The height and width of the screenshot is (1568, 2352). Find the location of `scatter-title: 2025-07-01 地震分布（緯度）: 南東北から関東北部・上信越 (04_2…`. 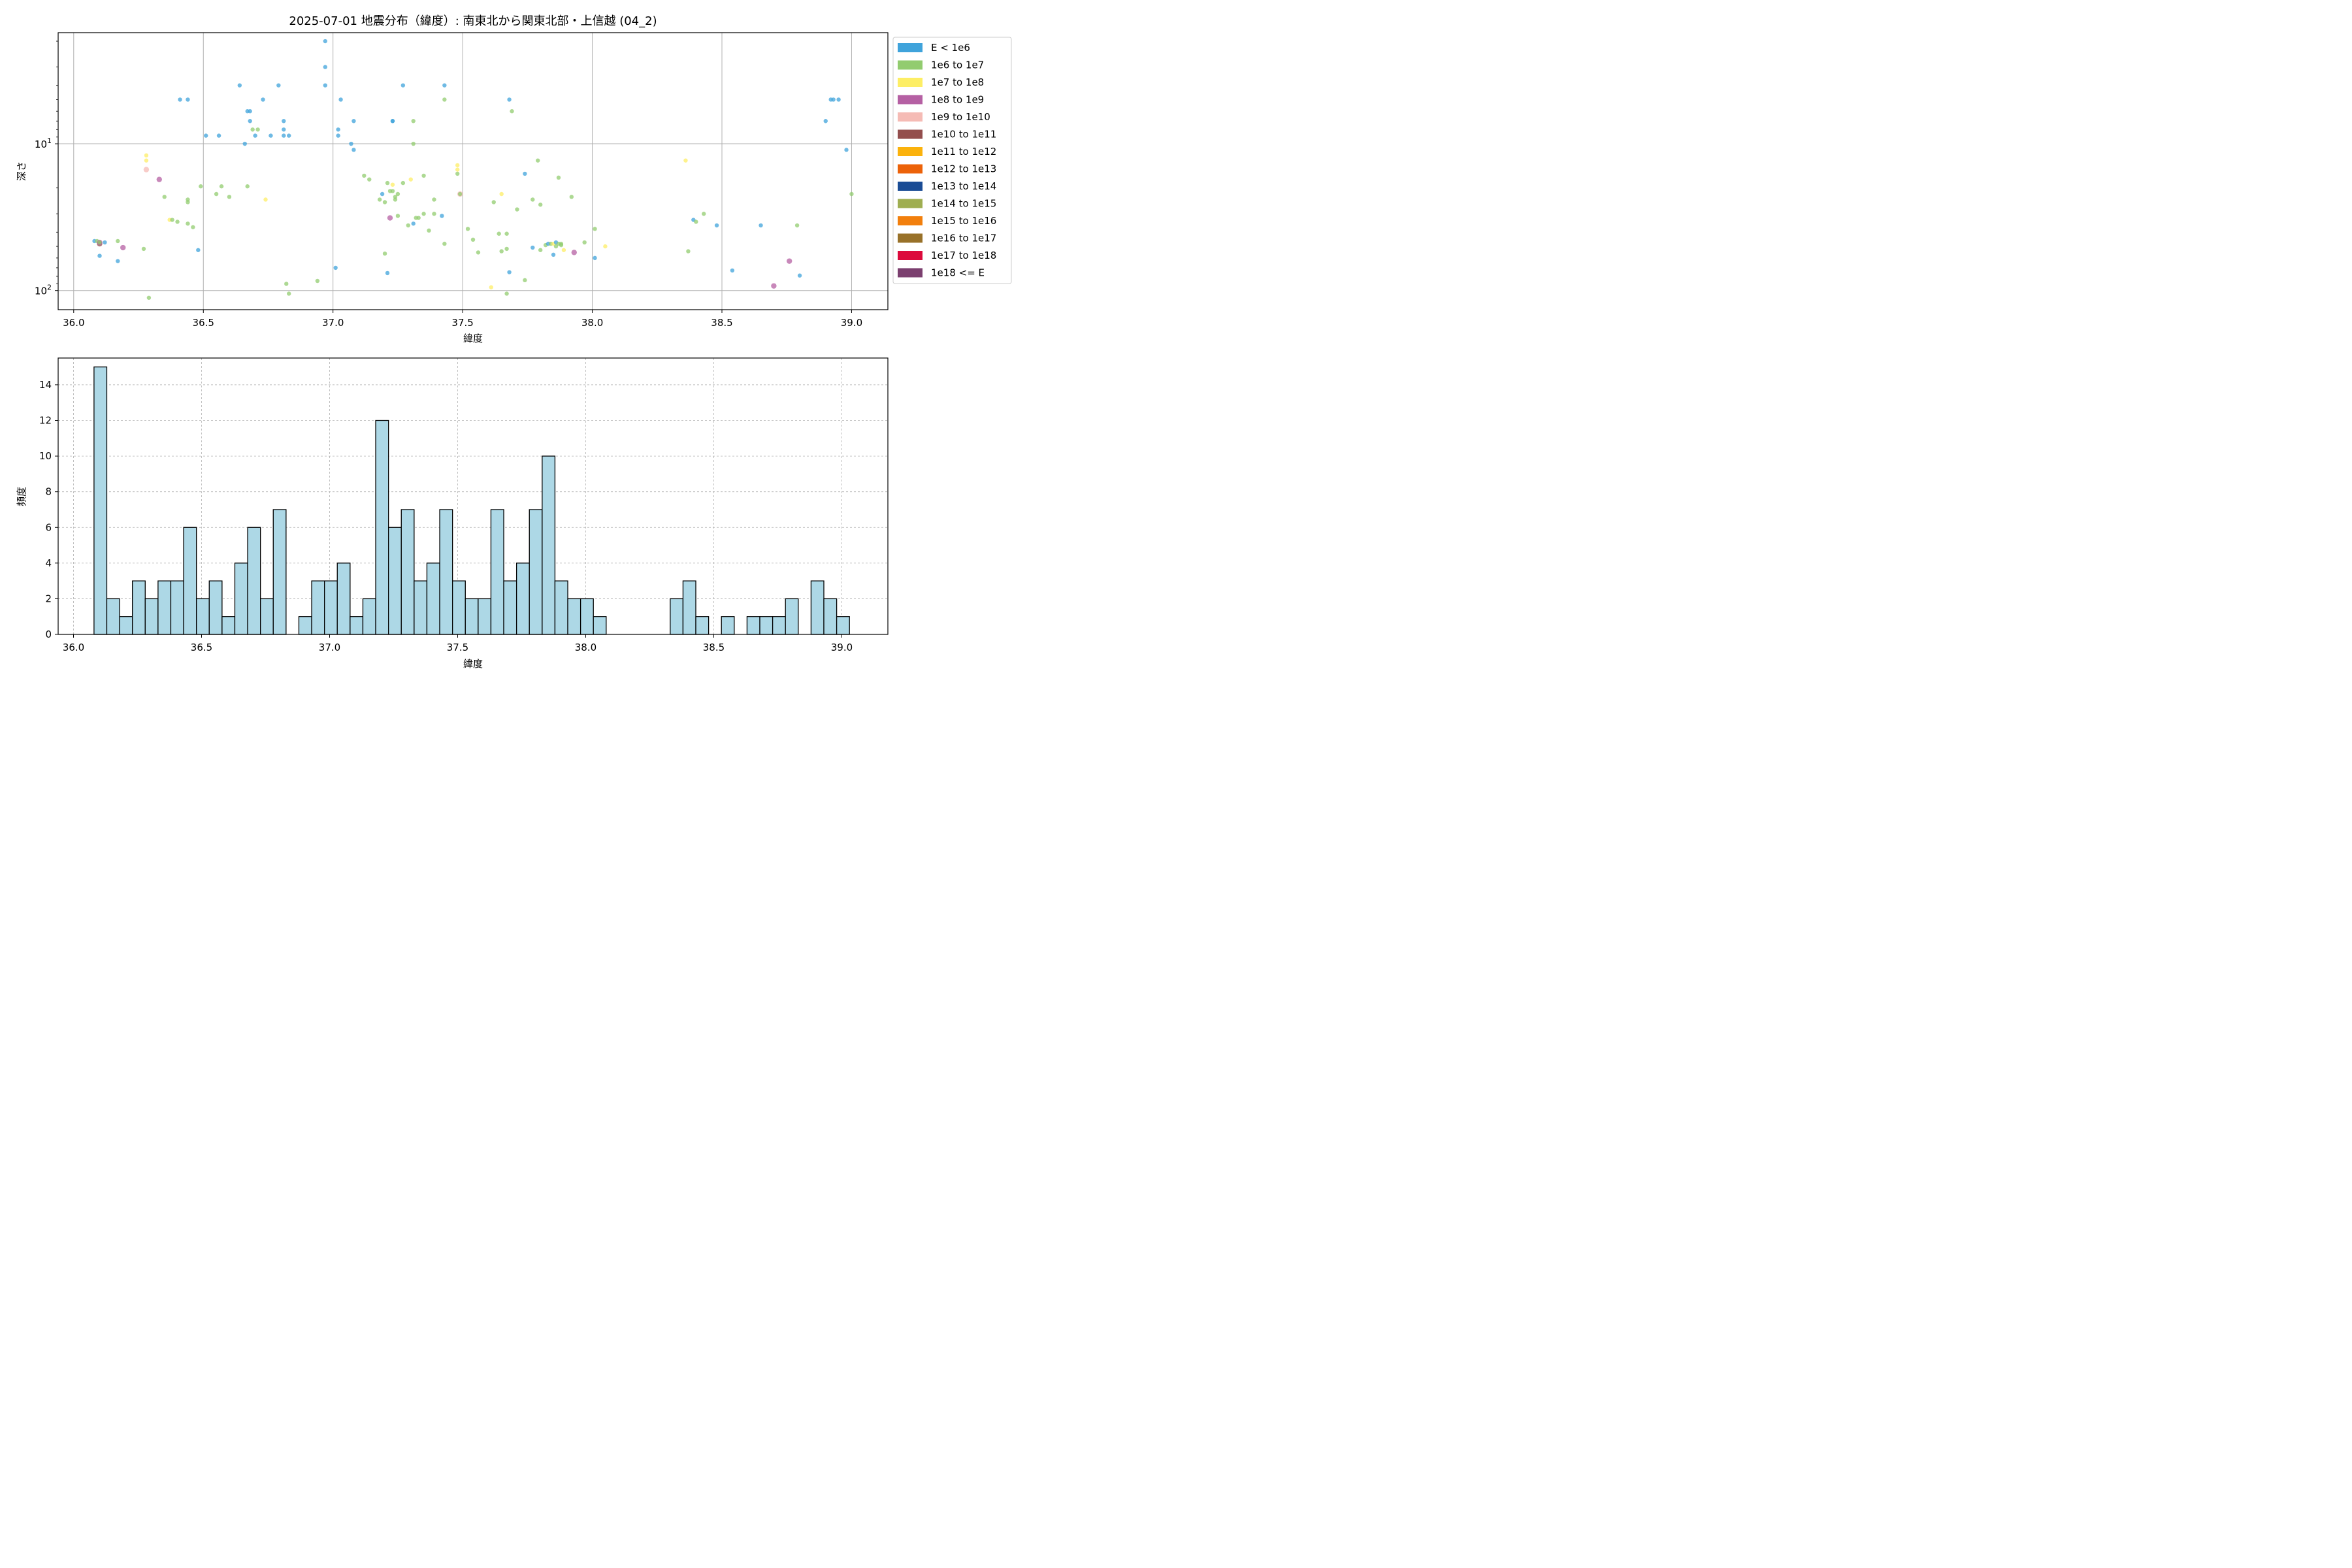

scatter-title: 2025-07-01 地震分布（緯度）: 南東北から関東北部・上信越 (04_2… is located at coordinates (473, 21).